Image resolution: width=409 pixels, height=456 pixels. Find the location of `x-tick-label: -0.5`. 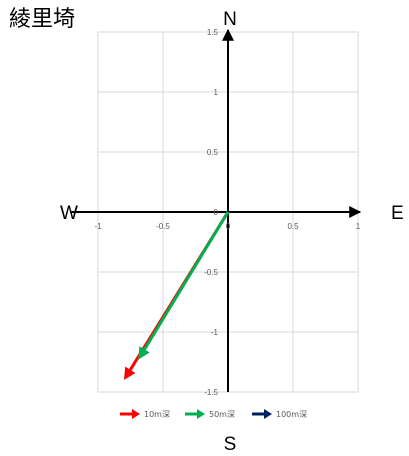

x-tick-label: -0.5 is located at coordinates (163, 226).